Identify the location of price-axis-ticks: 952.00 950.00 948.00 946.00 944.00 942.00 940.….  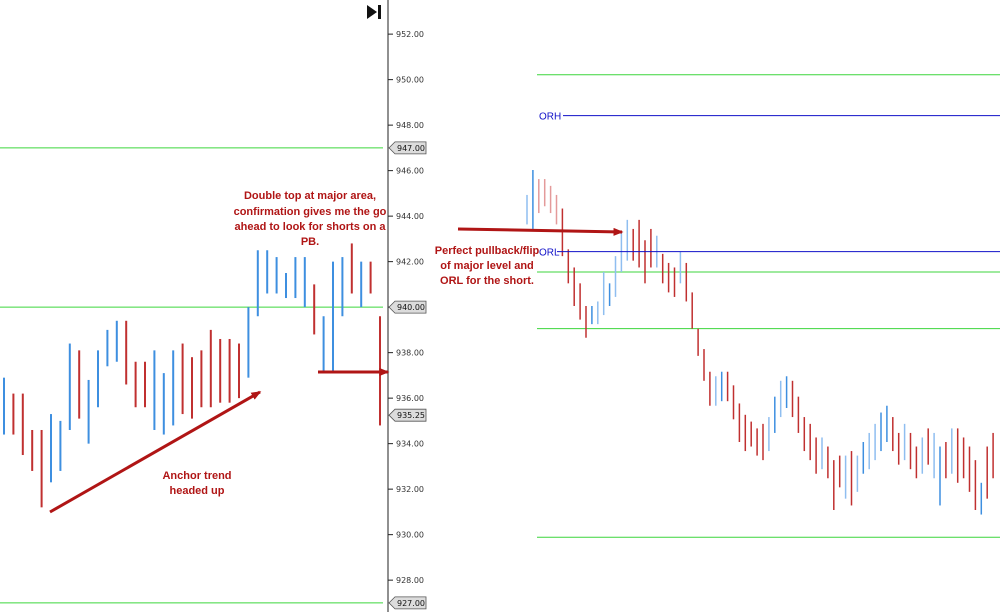
(406, 307).